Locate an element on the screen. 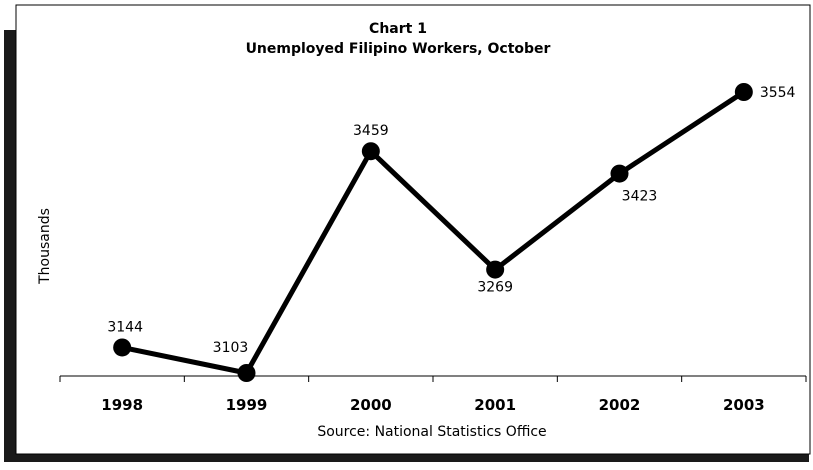 The height and width of the screenshot is (470, 813). frame-bottom-edge is located at coordinates (406, 458).